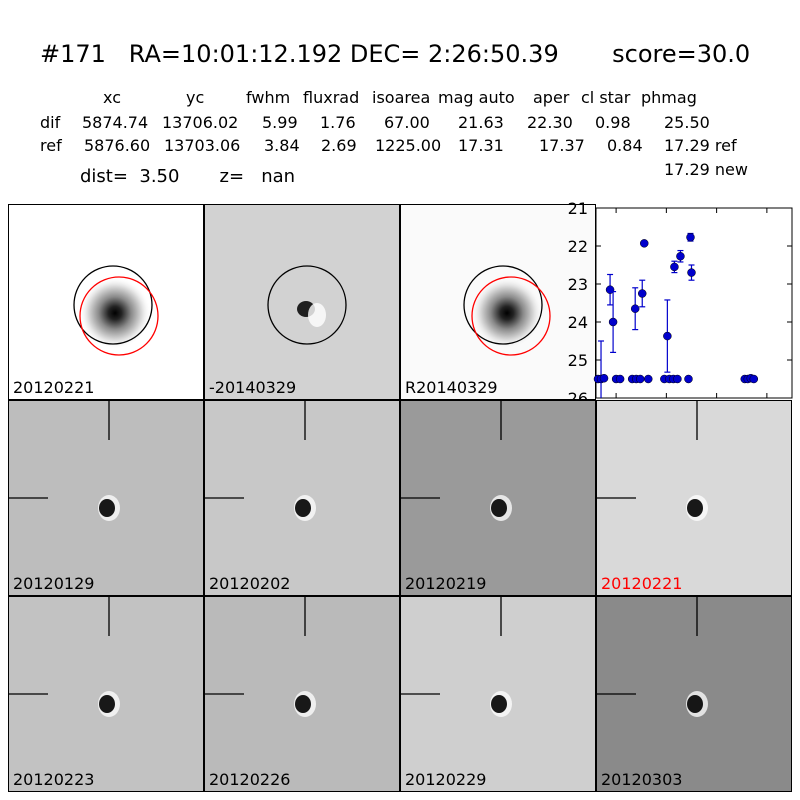  What do you see at coordinates (550, 122) in the screenshot?
I see `cell: 22.30` at bounding box center [550, 122].